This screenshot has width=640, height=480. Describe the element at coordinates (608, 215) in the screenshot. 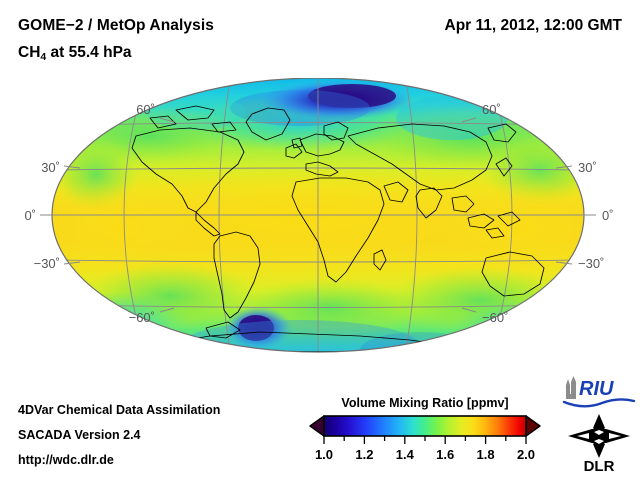

I see `lat-label-right-0: 0˚` at that location.